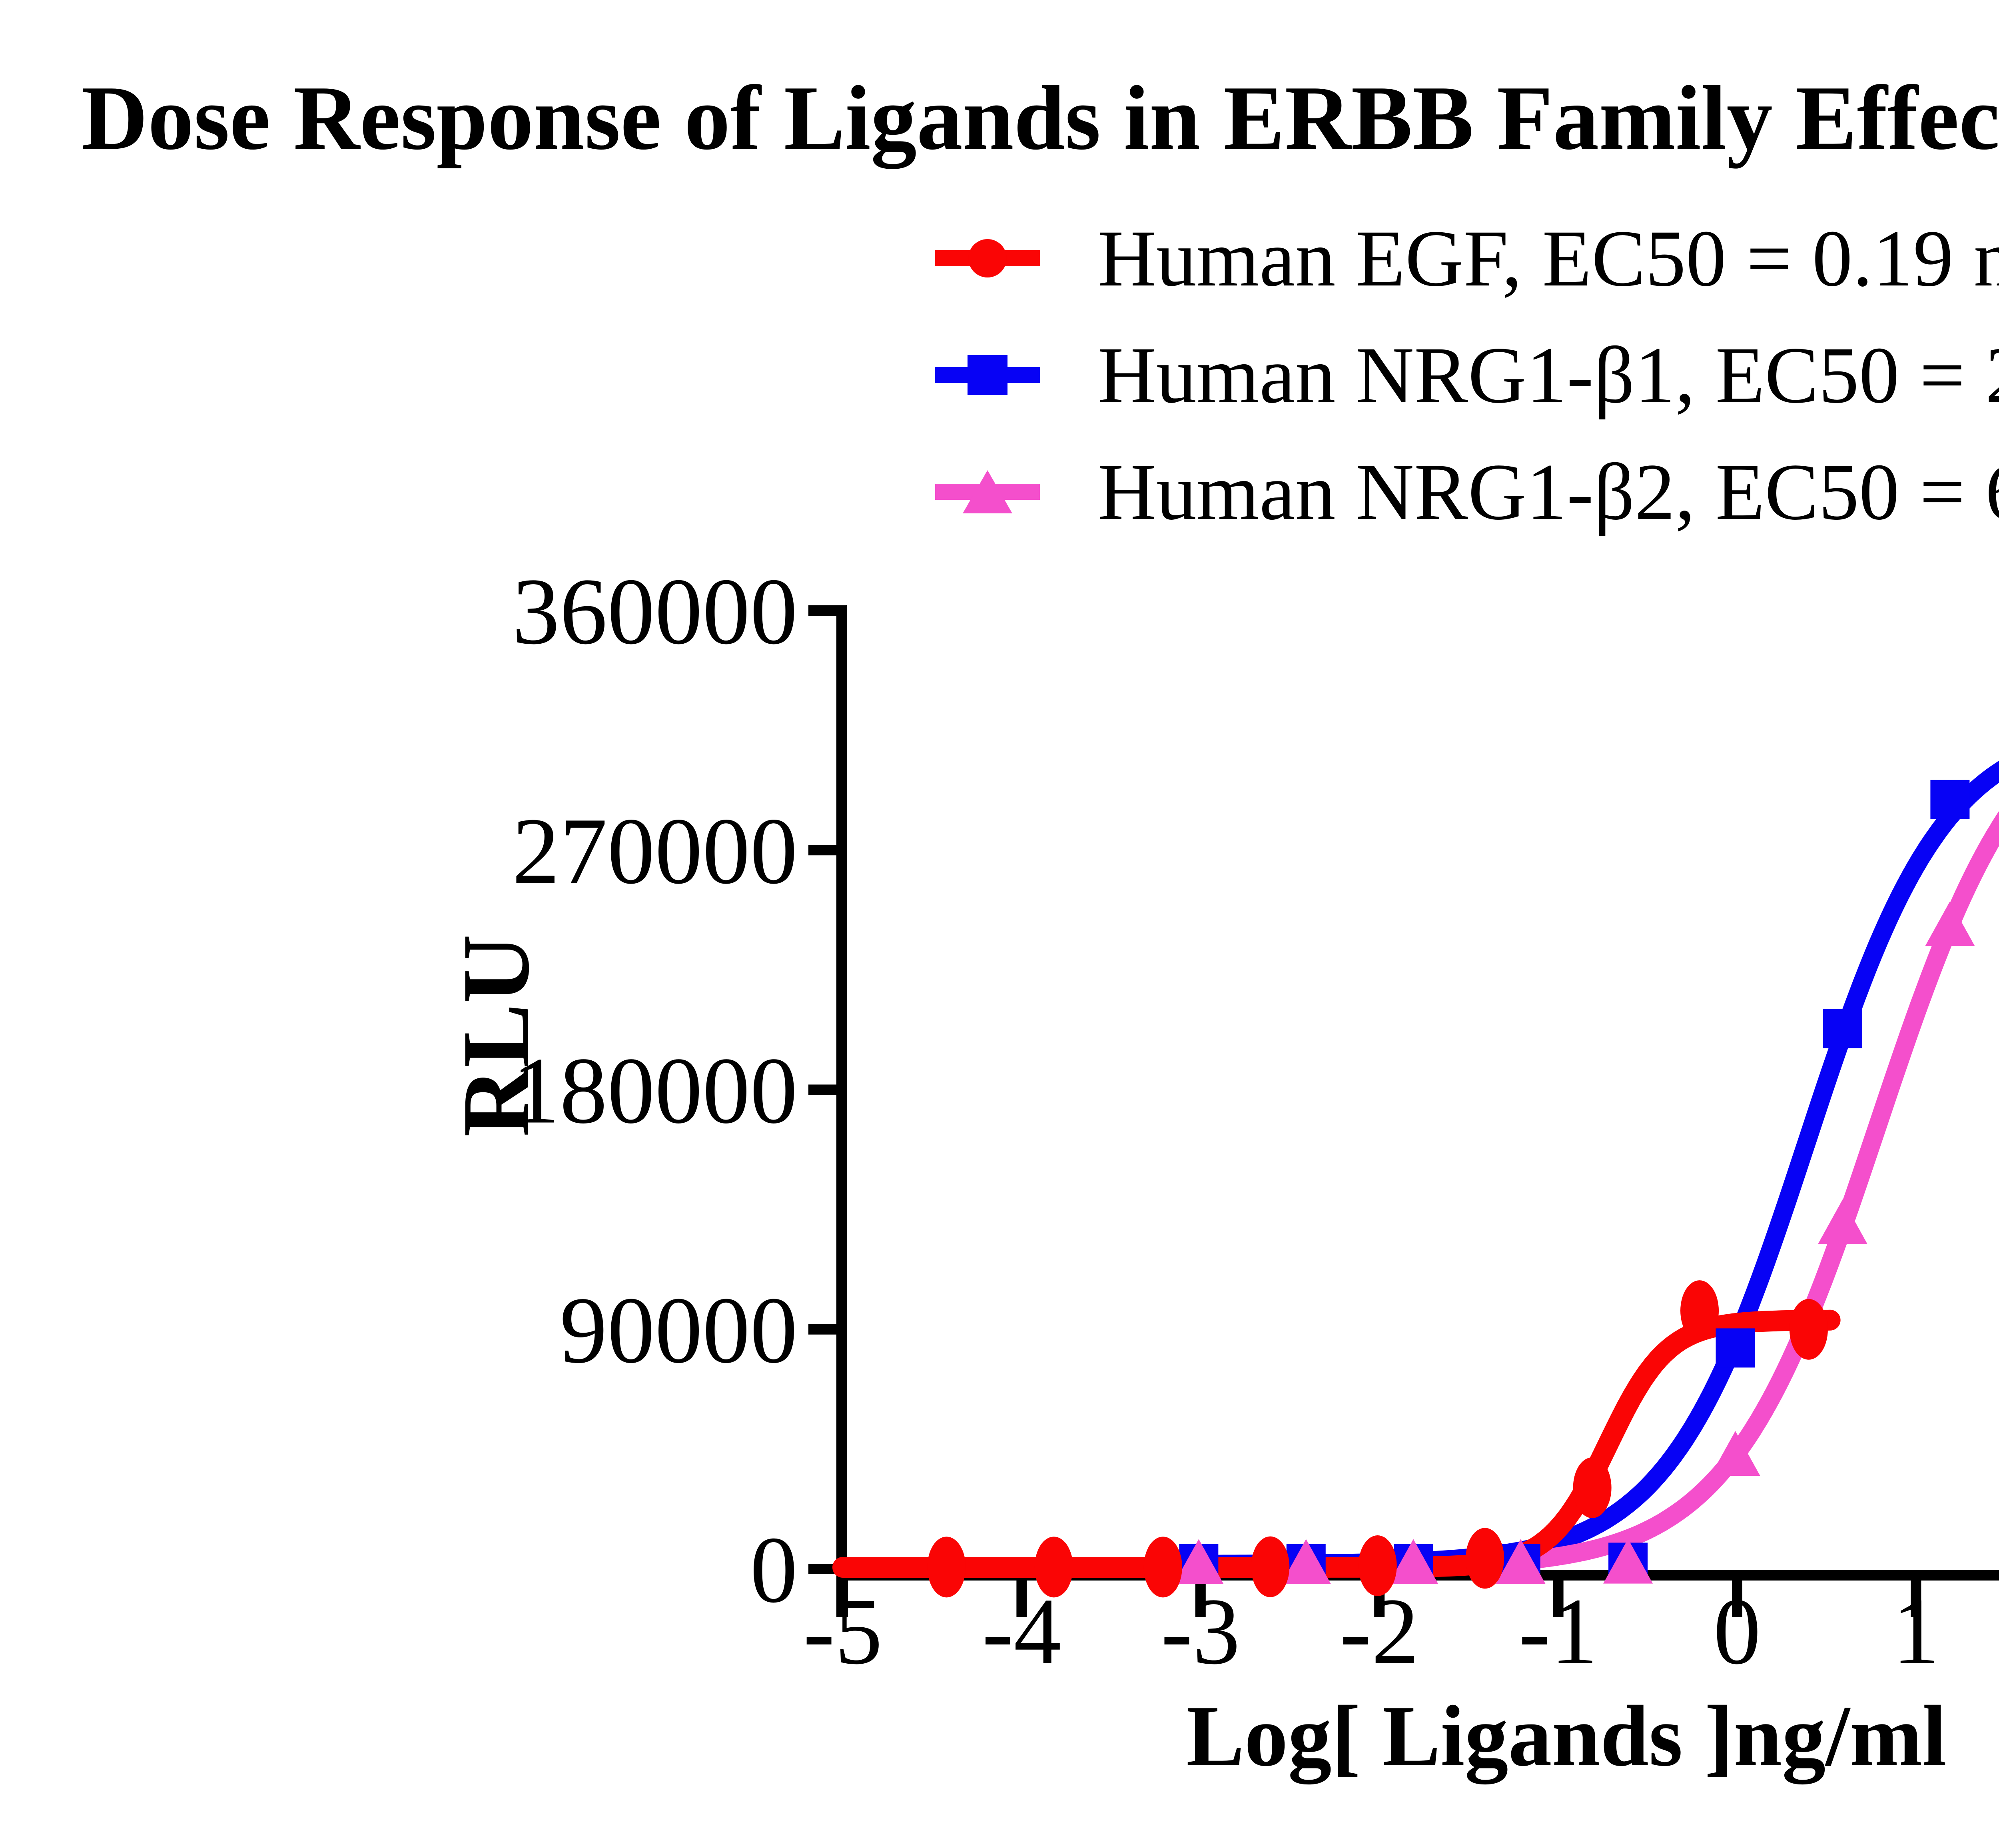 This screenshot has height=1848, width=1999. I want to click on legend-item-nrg1b1: Human NRG1-β1, EC50 = 2.44 ng/ml, so click(1467, 375).